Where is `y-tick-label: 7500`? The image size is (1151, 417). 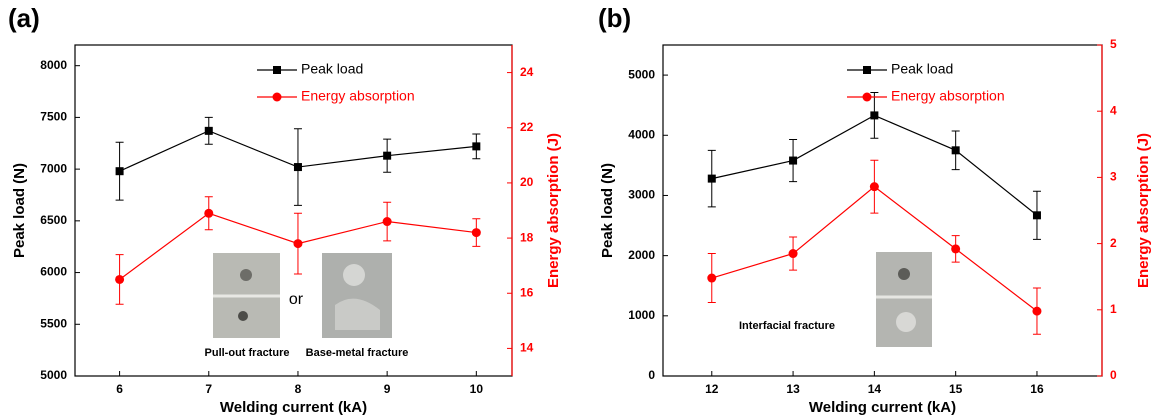
y-tick-label: 7500 is located at coordinates (53, 117).